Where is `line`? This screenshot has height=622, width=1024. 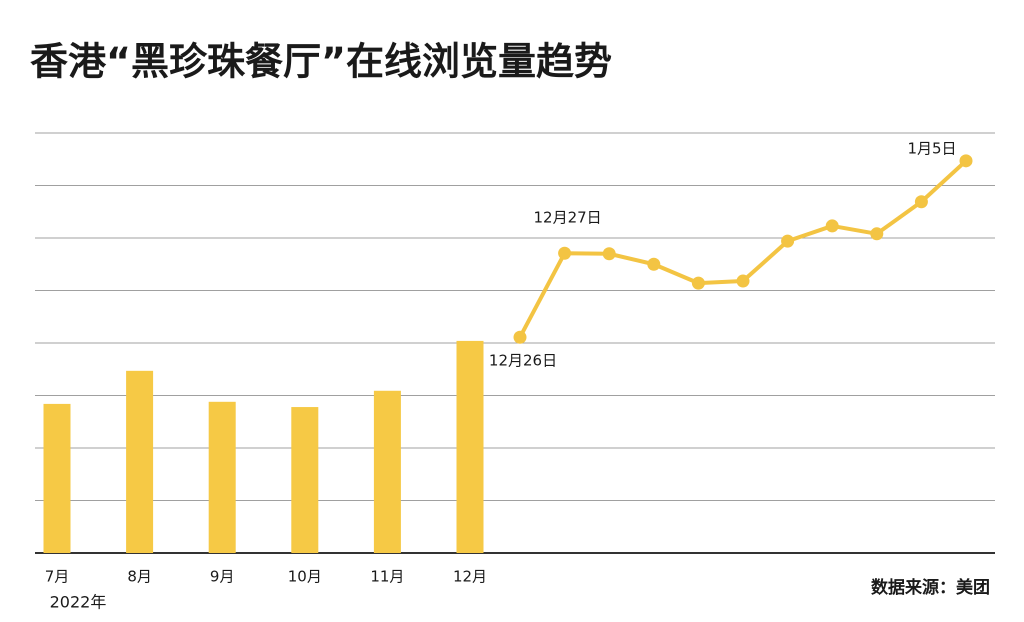 line is located at coordinates (743, 249).